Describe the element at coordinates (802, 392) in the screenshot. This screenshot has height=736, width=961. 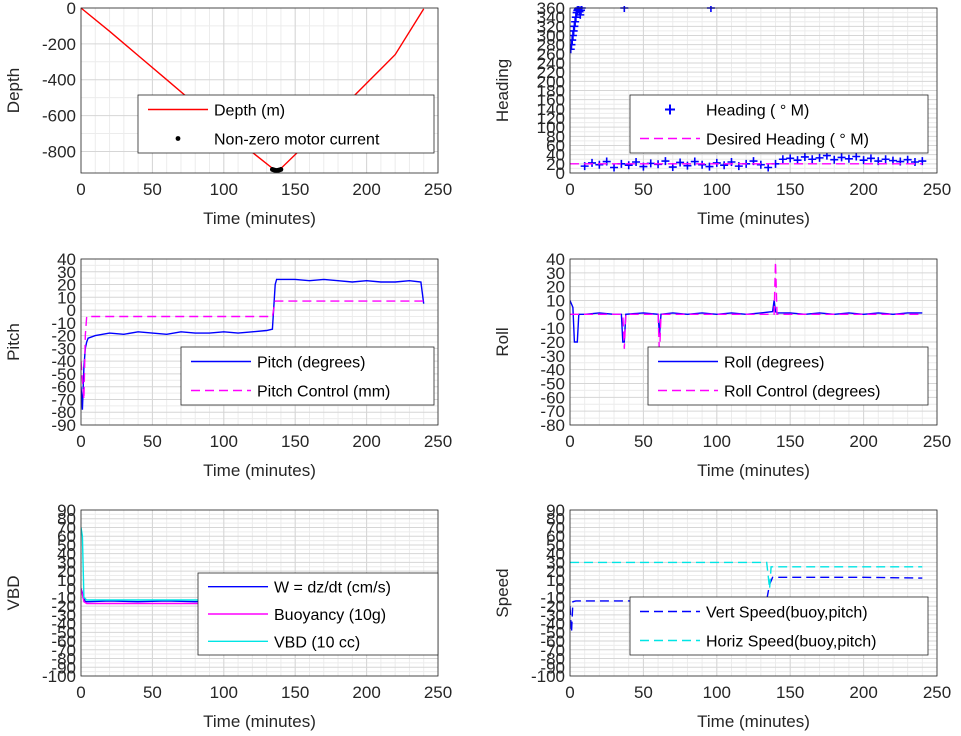
I see `legend-label: Roll Control (degrees)` at that location.